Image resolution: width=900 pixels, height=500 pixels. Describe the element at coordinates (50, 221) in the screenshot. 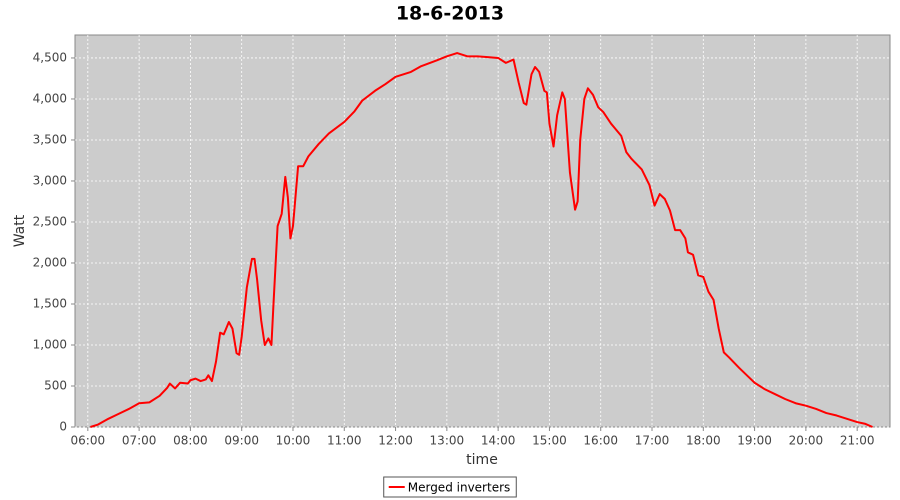

I see `y-tick-label: 2,500` at that location.